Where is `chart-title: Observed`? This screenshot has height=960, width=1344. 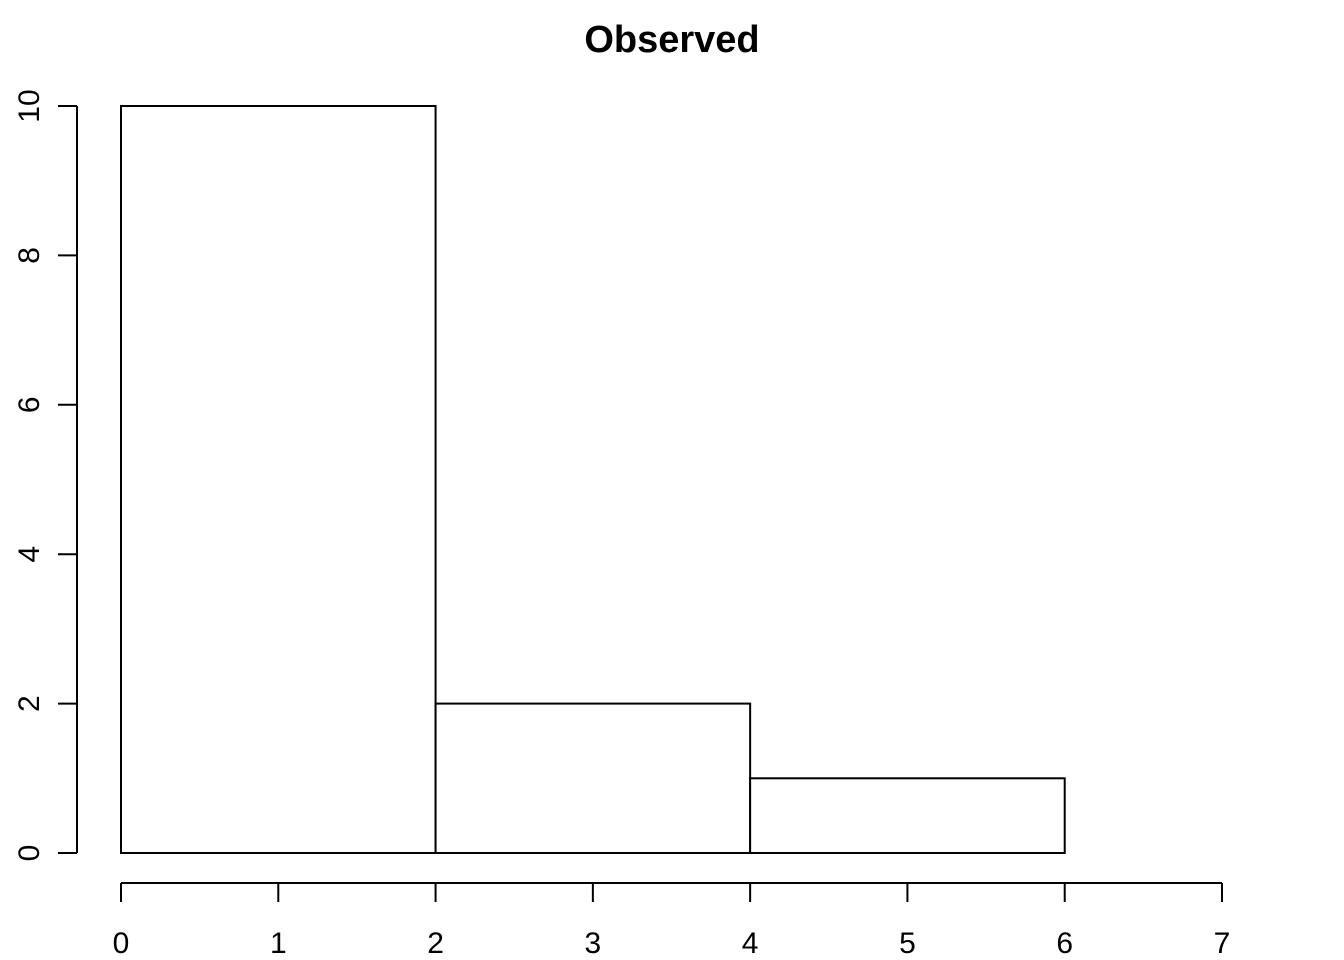
chart-title: Observed is located at coordinates (671, 40).